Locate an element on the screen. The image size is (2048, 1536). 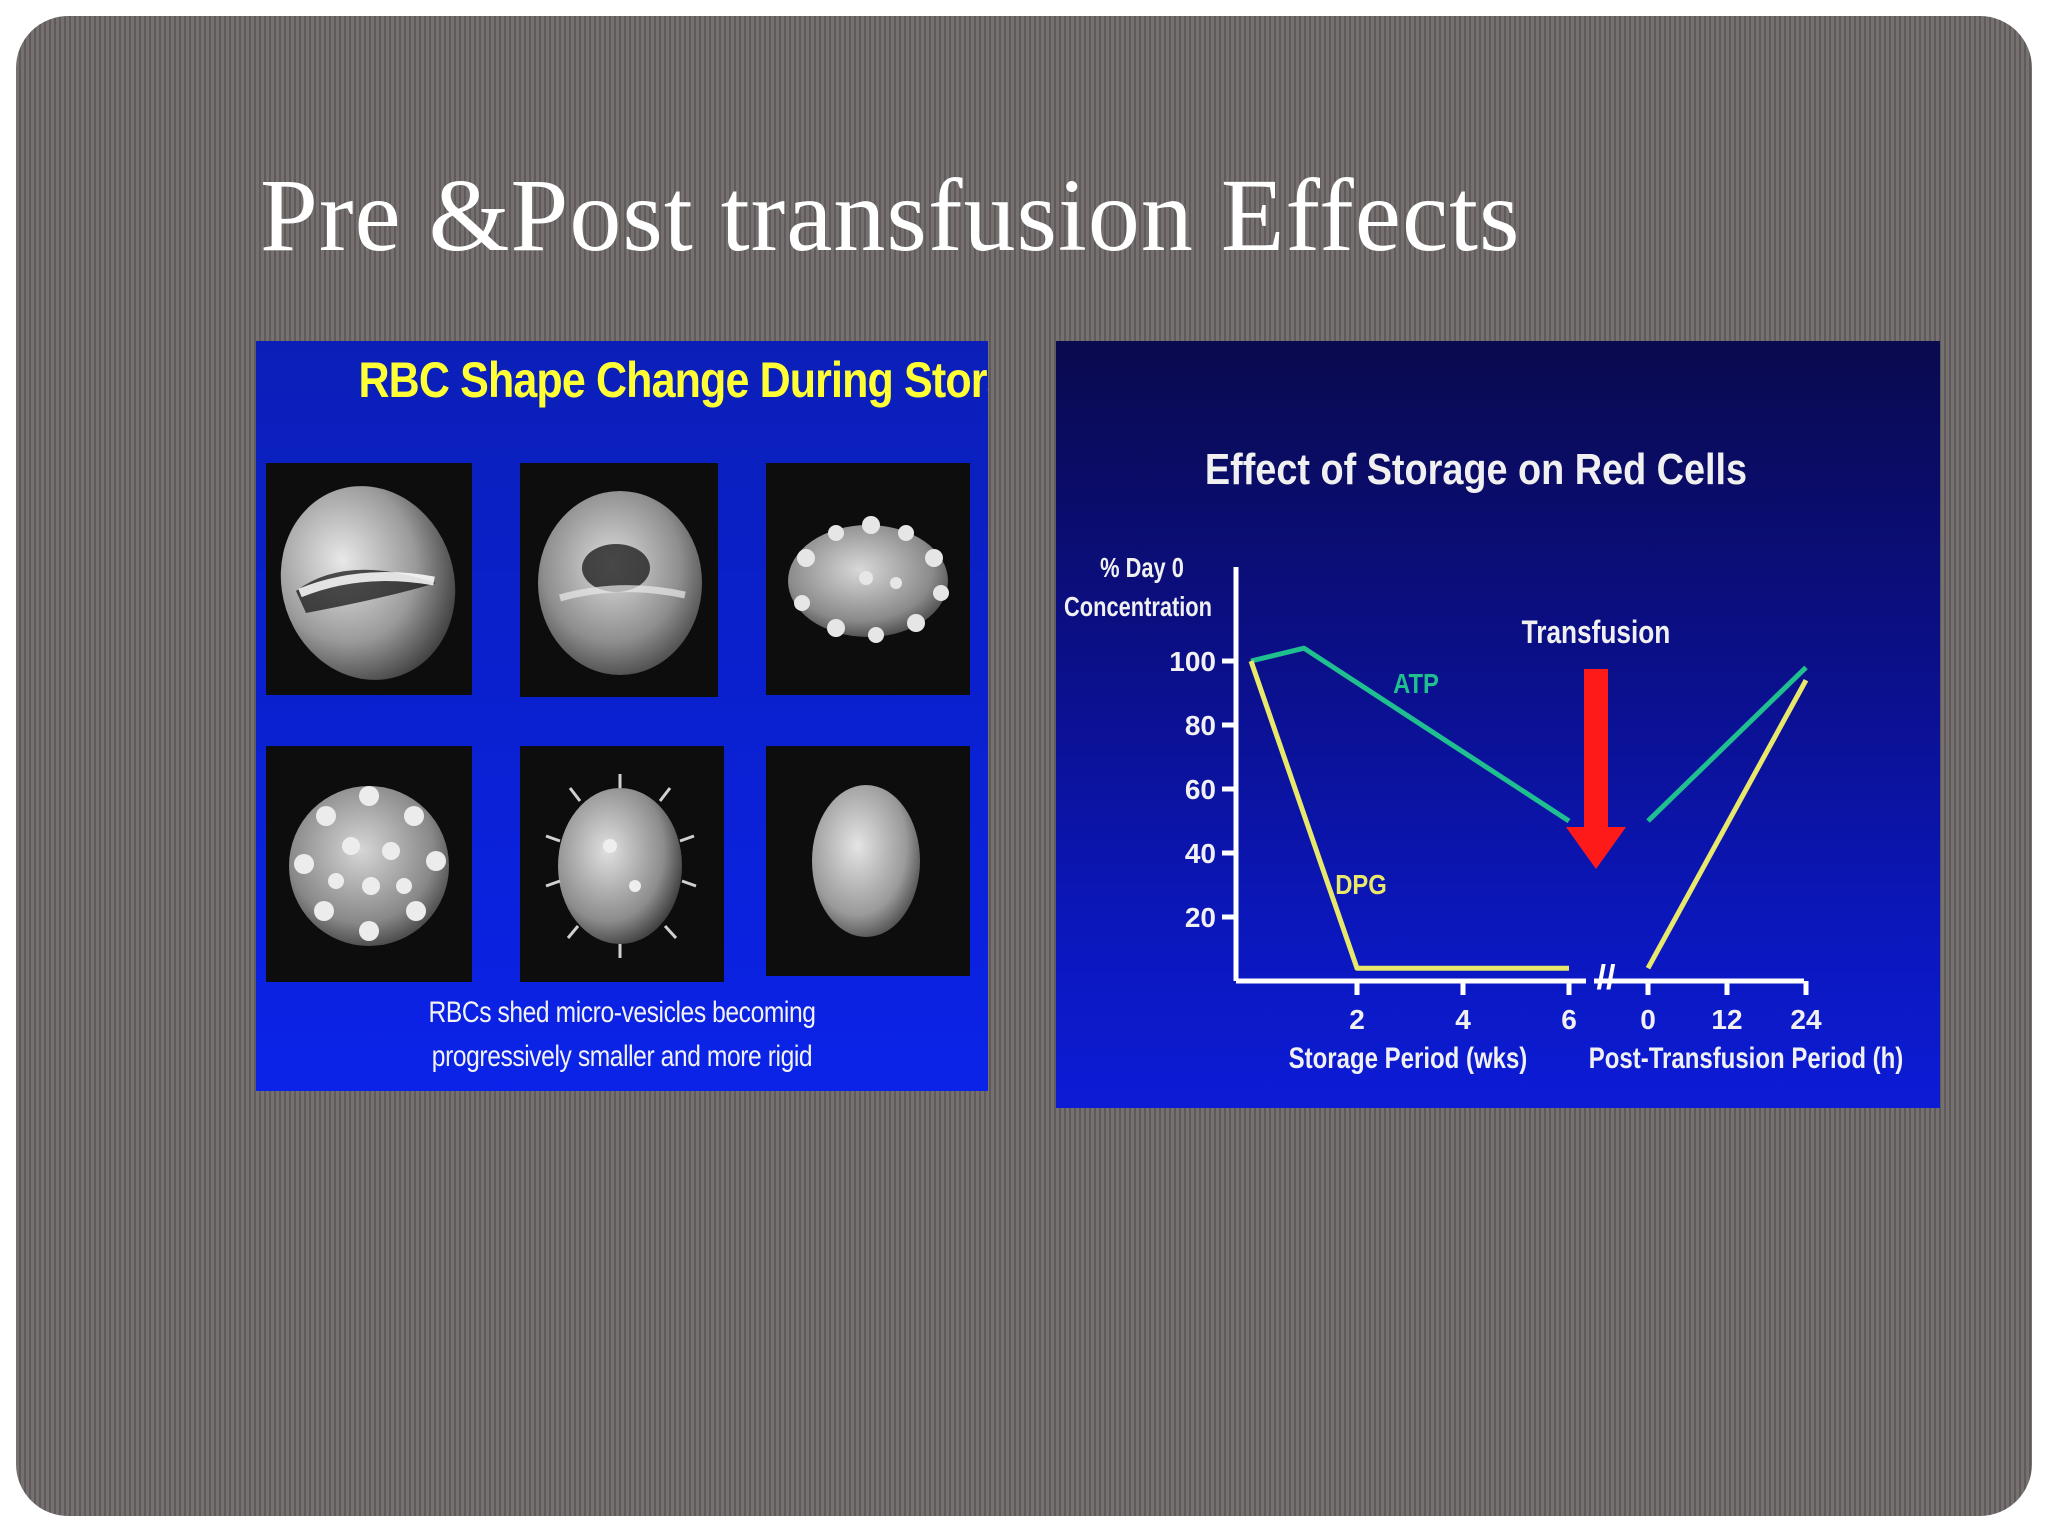
series-line-atp-post is located at coordinates (1727, 744).